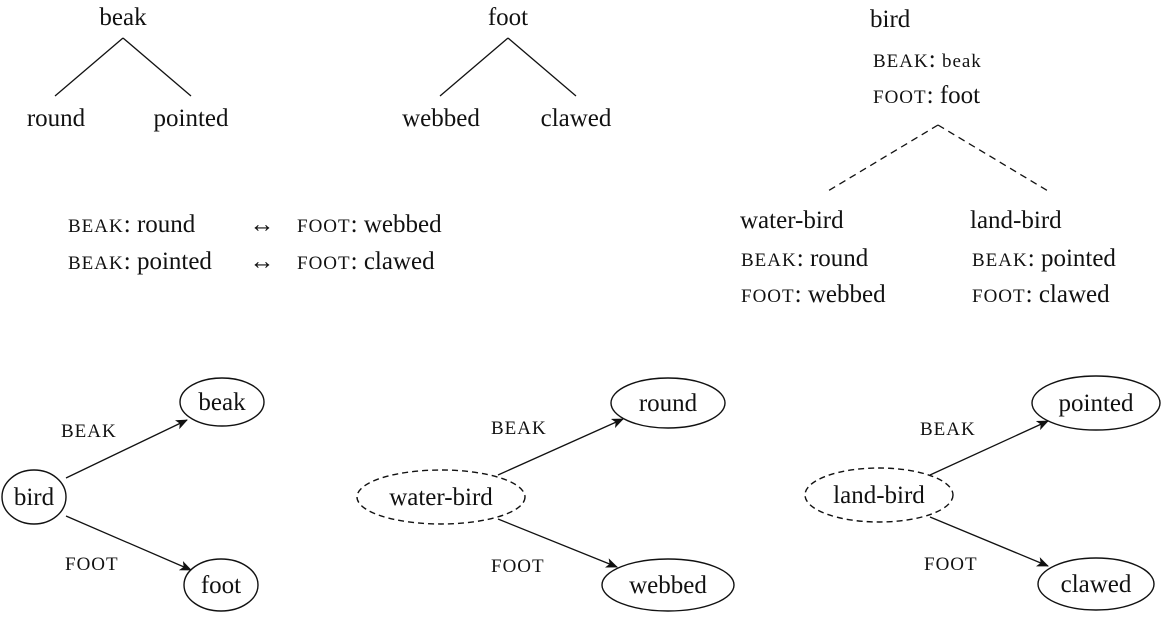  What do you see at coordinates (441, 118) in the screenshot?
I see `foot-tree-leaf-webbed: webbed` at bounding box center [441, 118].